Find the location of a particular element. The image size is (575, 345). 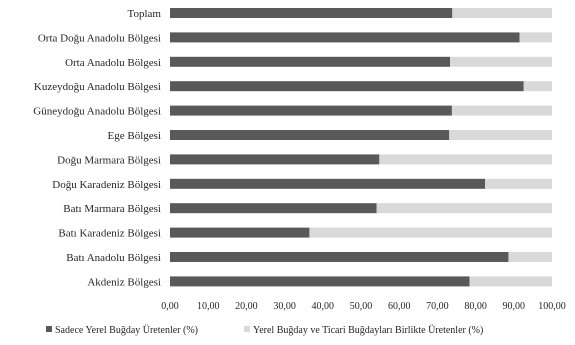

x-tick-label: 40,00 is located at coordinates (323, 306).